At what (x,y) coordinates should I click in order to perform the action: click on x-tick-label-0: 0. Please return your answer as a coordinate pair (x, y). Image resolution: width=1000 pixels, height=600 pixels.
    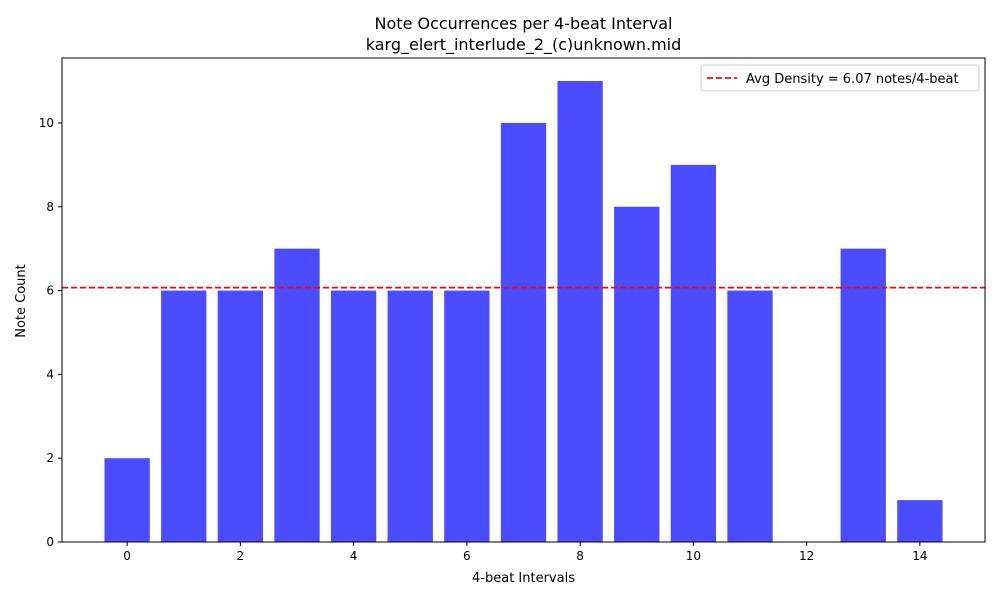
    Looking at the image, I should click on (127, 556).